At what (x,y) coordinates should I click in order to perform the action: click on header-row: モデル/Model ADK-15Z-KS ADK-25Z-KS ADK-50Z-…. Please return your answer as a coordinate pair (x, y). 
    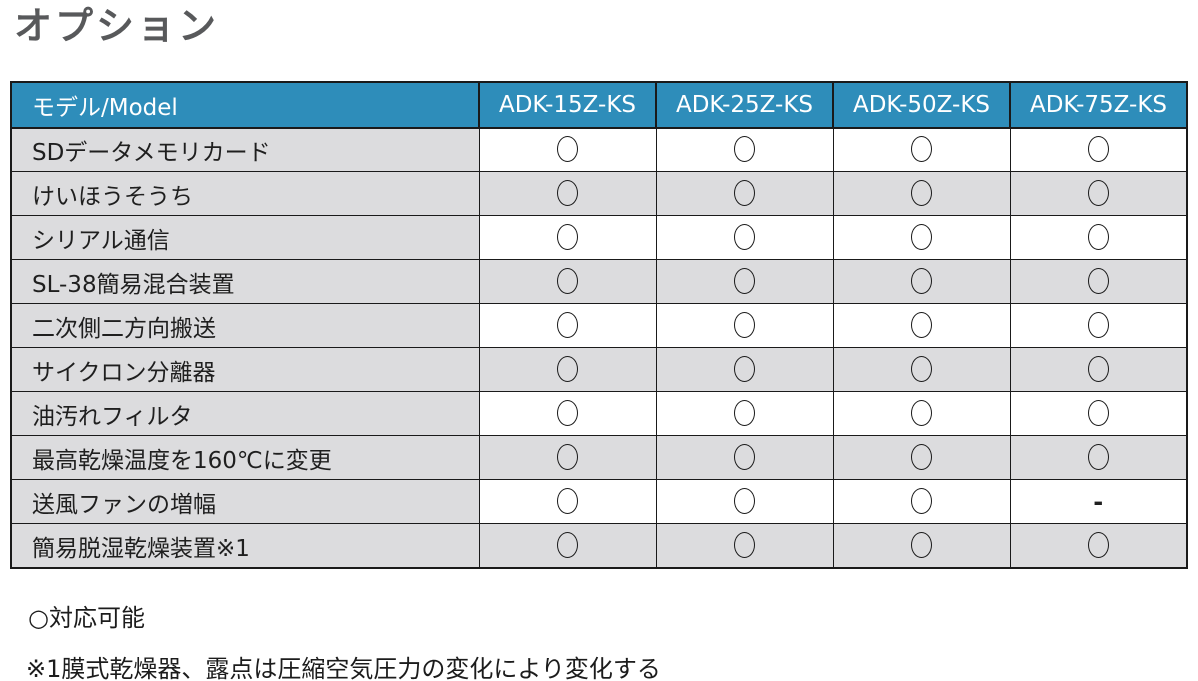
    Looking at the image, I should click on (599, 104).